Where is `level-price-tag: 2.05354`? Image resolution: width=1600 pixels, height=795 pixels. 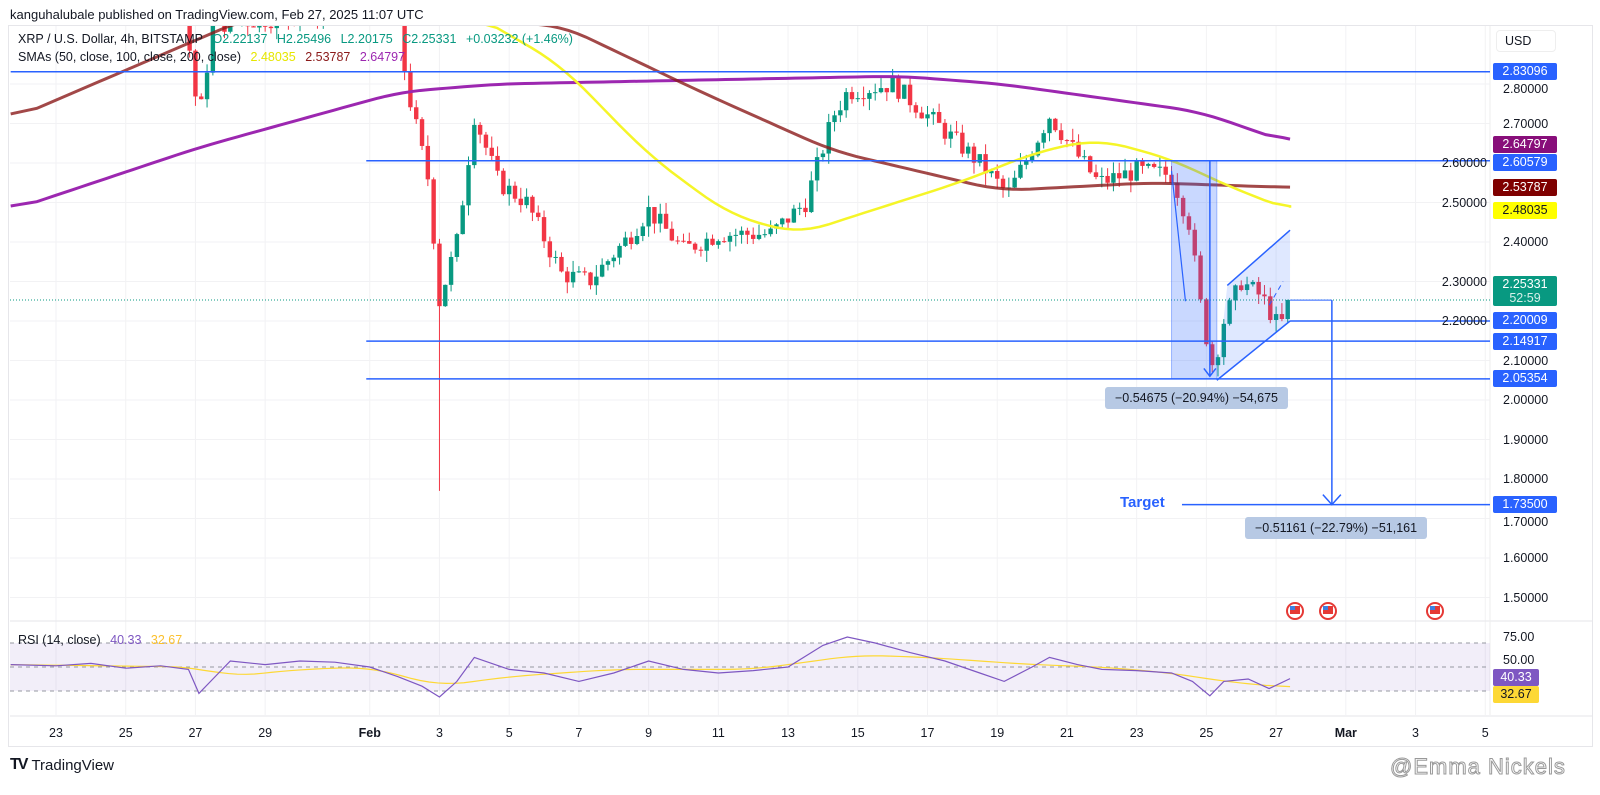 level-price-tag: 2.05354 is located at coordinates (1525, 379).